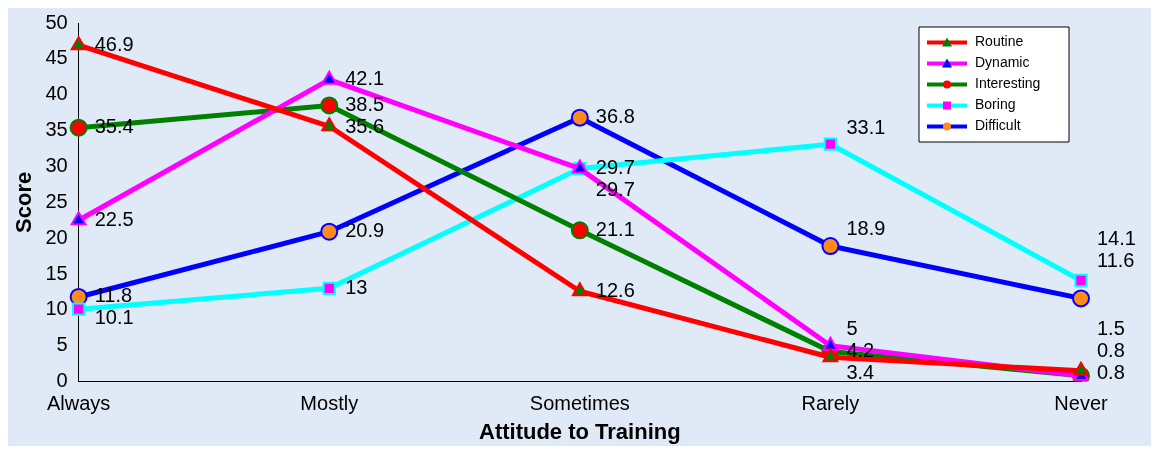 This screenshot has width=1159, height=454. Describe the element at coordinates (62, 380) in the screenshot. I see `y-tick-label: 0` at that location.